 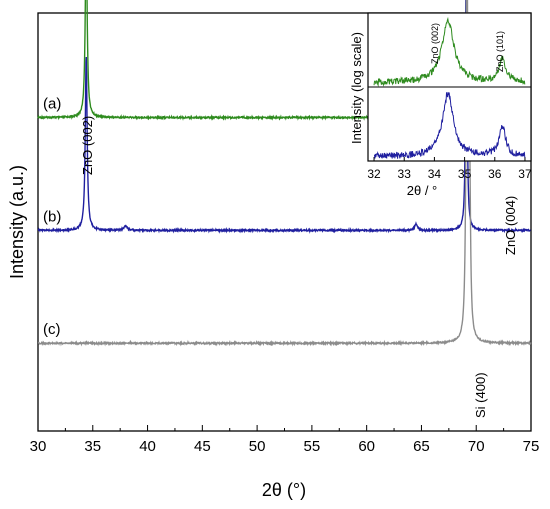 I want to click on main-x-axis-label: 2θ (°), so click(x=284, y=490).